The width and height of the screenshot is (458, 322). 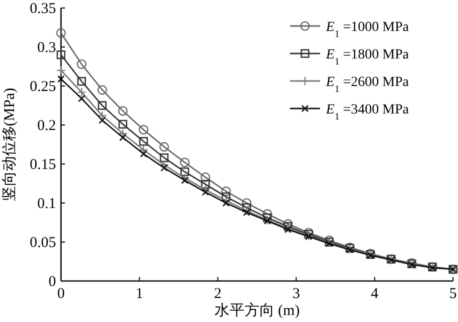 What do you see at coordinates (367, 84) in the screenshot?
I see `legend-label: E$_{1}$ =2600 MPa` at bounding box center [367, 84].